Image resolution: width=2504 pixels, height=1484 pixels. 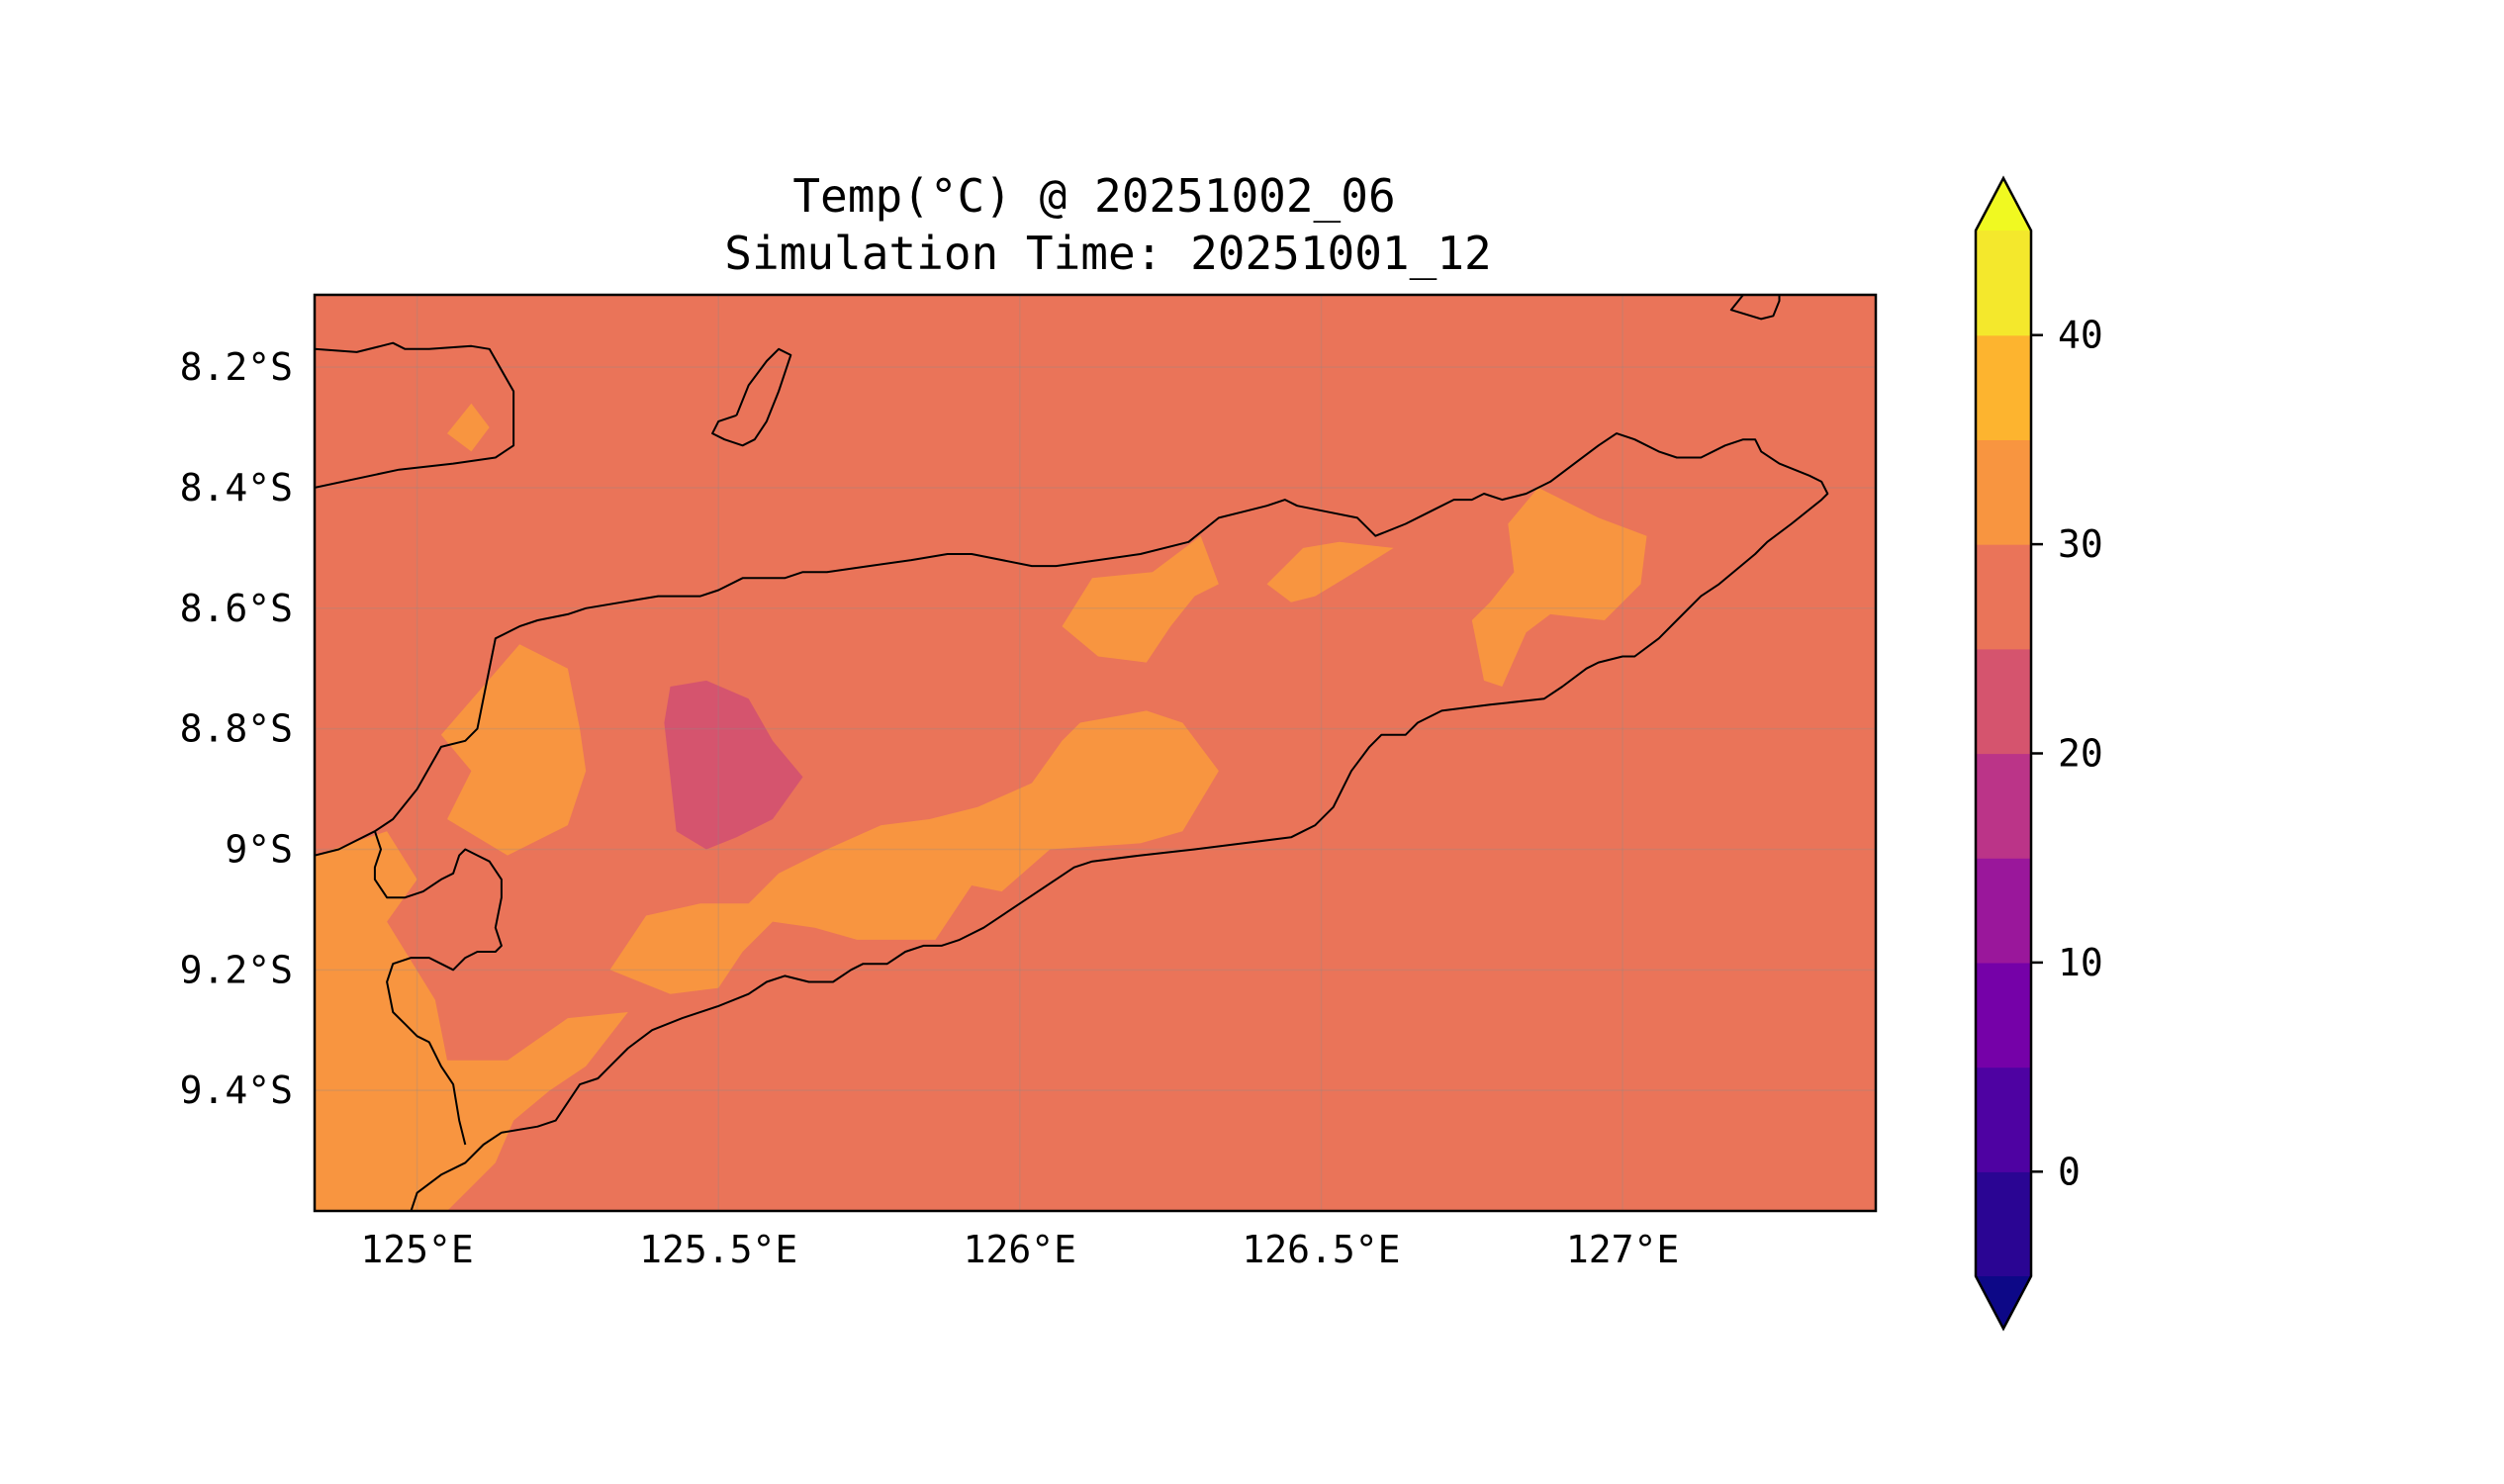 I want to click on colorbar-tick-label-3: 20, so click(x=2080, y=754).